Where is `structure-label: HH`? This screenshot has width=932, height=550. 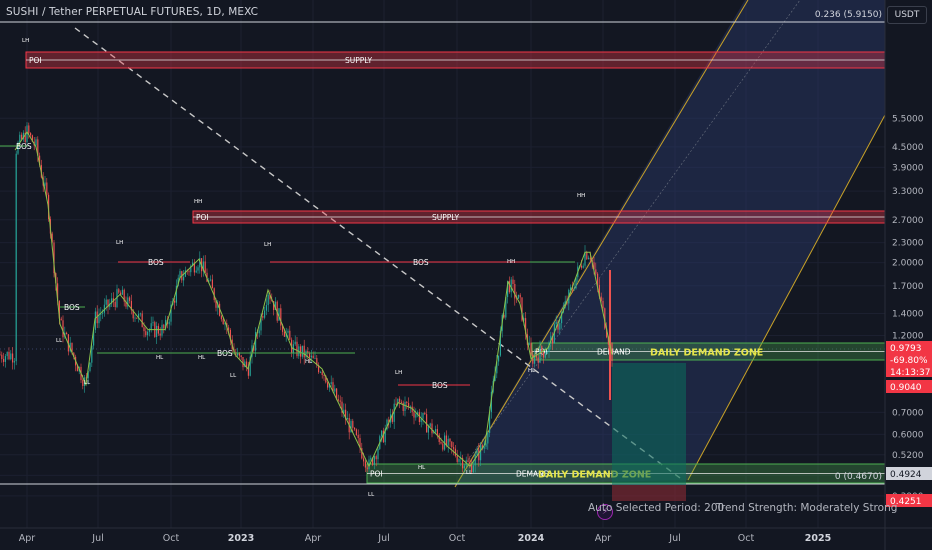
structure-label: HH is located at coordinates (581, 196).